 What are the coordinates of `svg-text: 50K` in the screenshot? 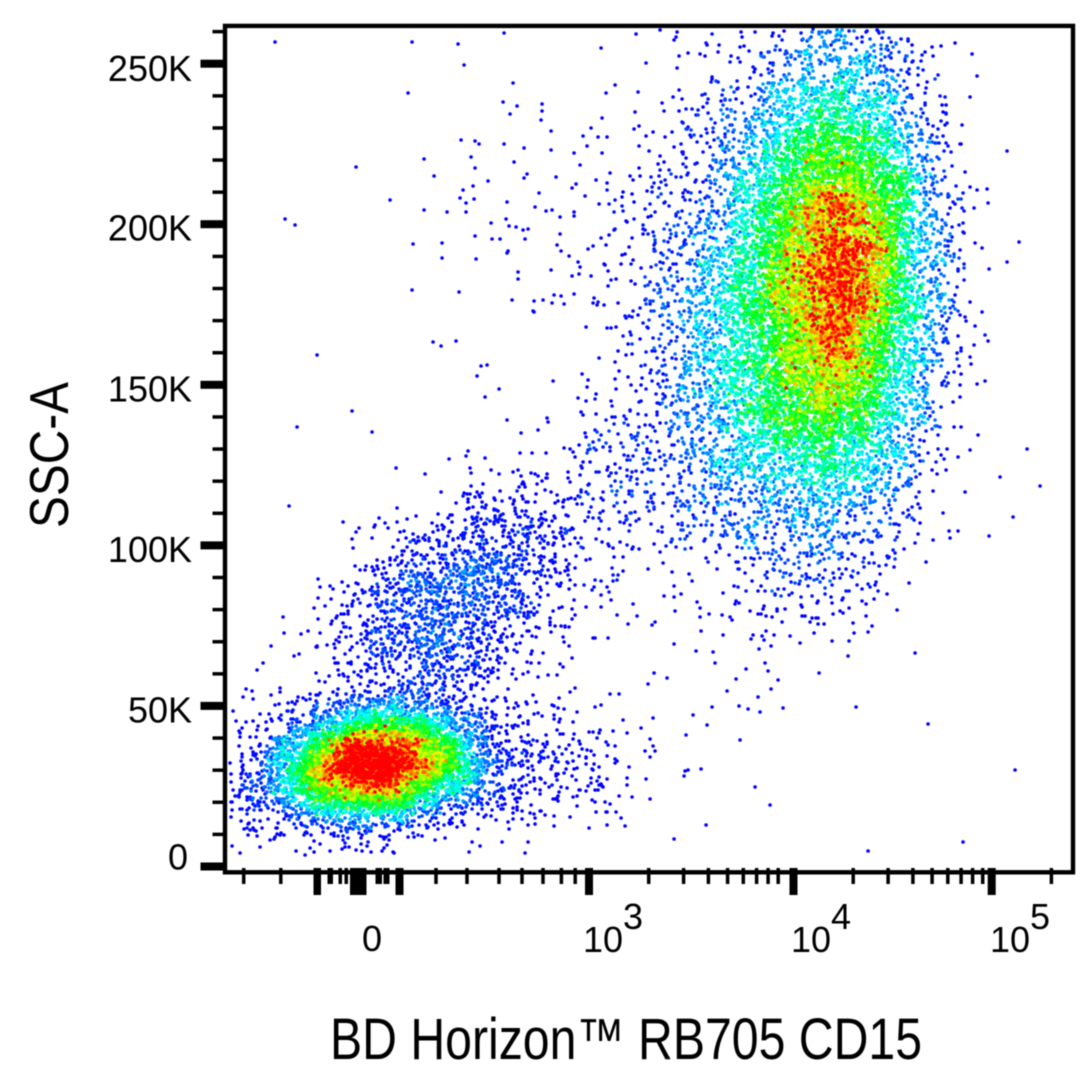 It's located at (160, 709).